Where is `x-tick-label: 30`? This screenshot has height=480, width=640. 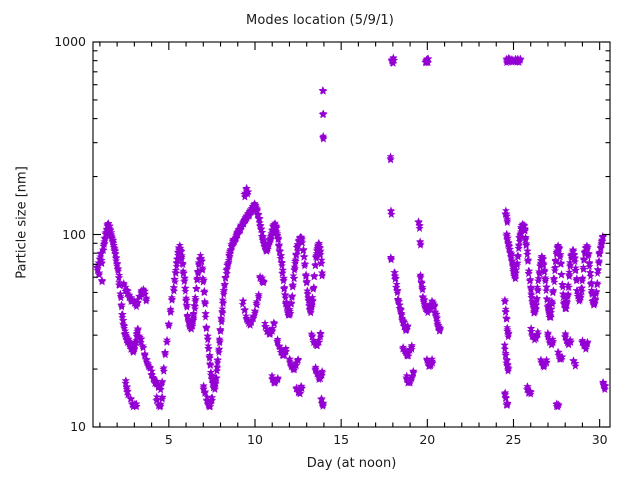
x-tick-label: 30 is located at coordinates (599, 439).